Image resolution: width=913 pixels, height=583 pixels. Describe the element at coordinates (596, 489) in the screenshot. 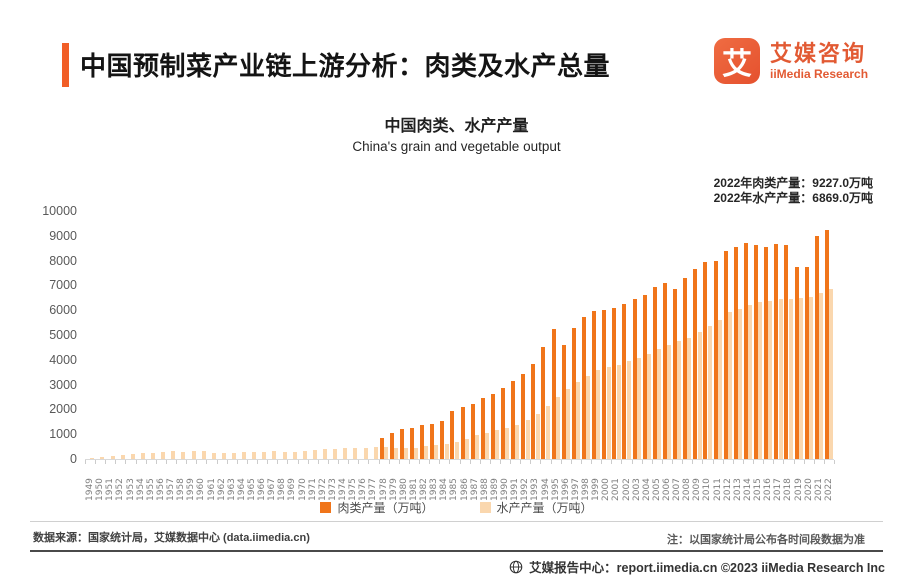

I see `x-axis-label: 1999` at that location.